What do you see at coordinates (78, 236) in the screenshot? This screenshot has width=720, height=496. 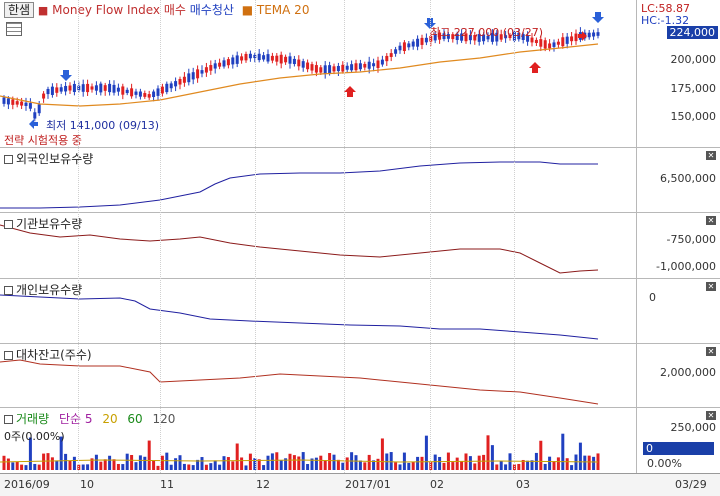 I see `grid-line` at bounding box center [78, 236].